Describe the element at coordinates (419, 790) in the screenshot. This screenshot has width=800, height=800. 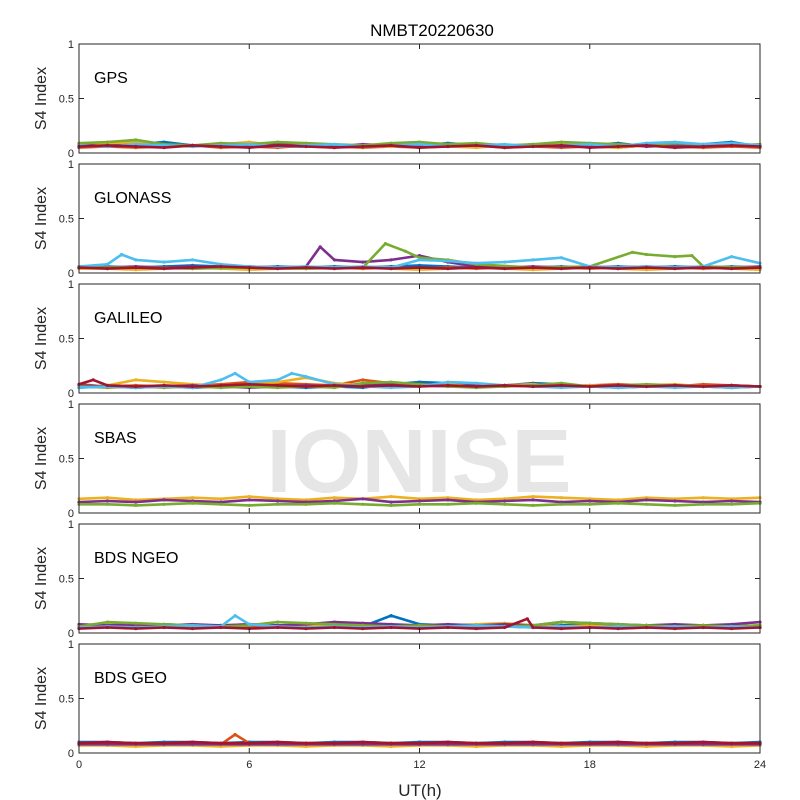
I see `x-axis-label: UT(h)` at that location.